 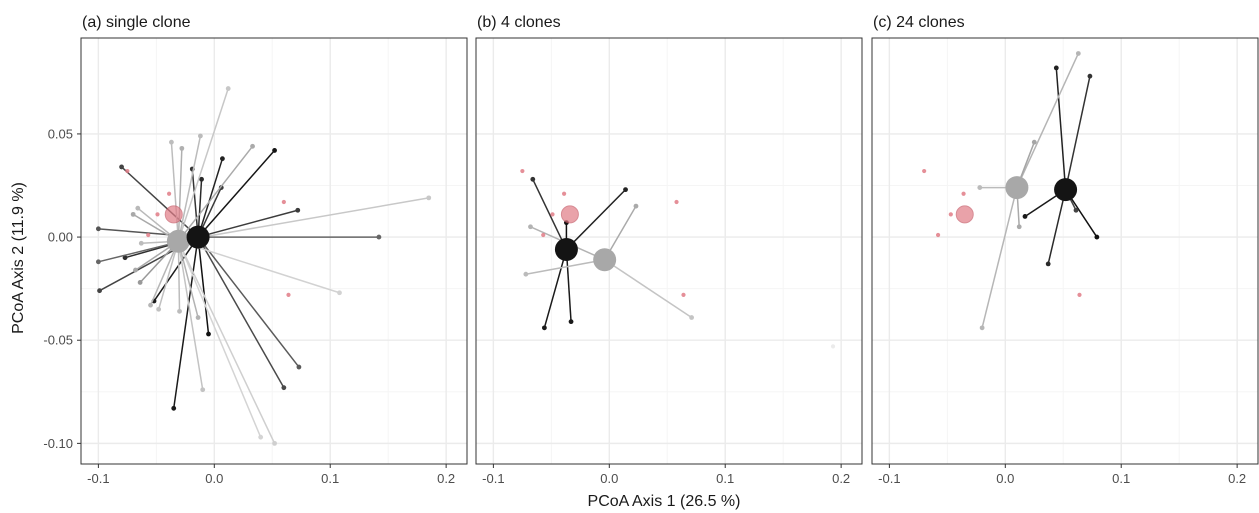 What do you see at coordinates (60, 237) in the screenshot?
I see `y-tick-label: 0.00` at bounding box center [60, 237].